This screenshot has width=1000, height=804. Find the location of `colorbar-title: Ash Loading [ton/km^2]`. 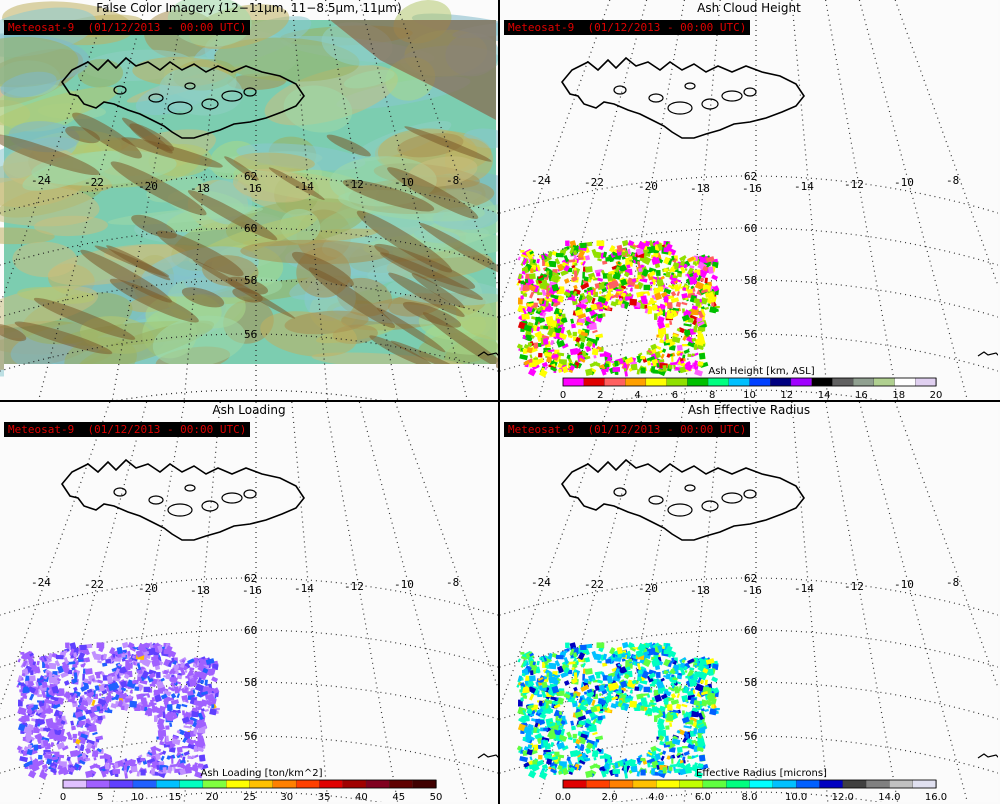

colorbar-title: Ash Loading [ton/km^2] is located at coordinates (261, 773).